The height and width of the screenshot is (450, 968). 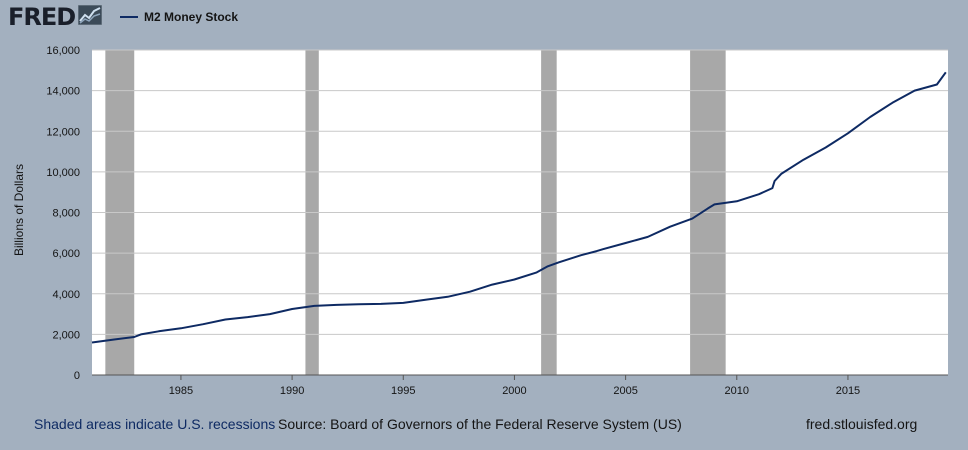 What do you see at coordinates (19, 210) in the screenshot?
I see `y-axis-label: Billions of Dollars` at bounding box center [19, 210].